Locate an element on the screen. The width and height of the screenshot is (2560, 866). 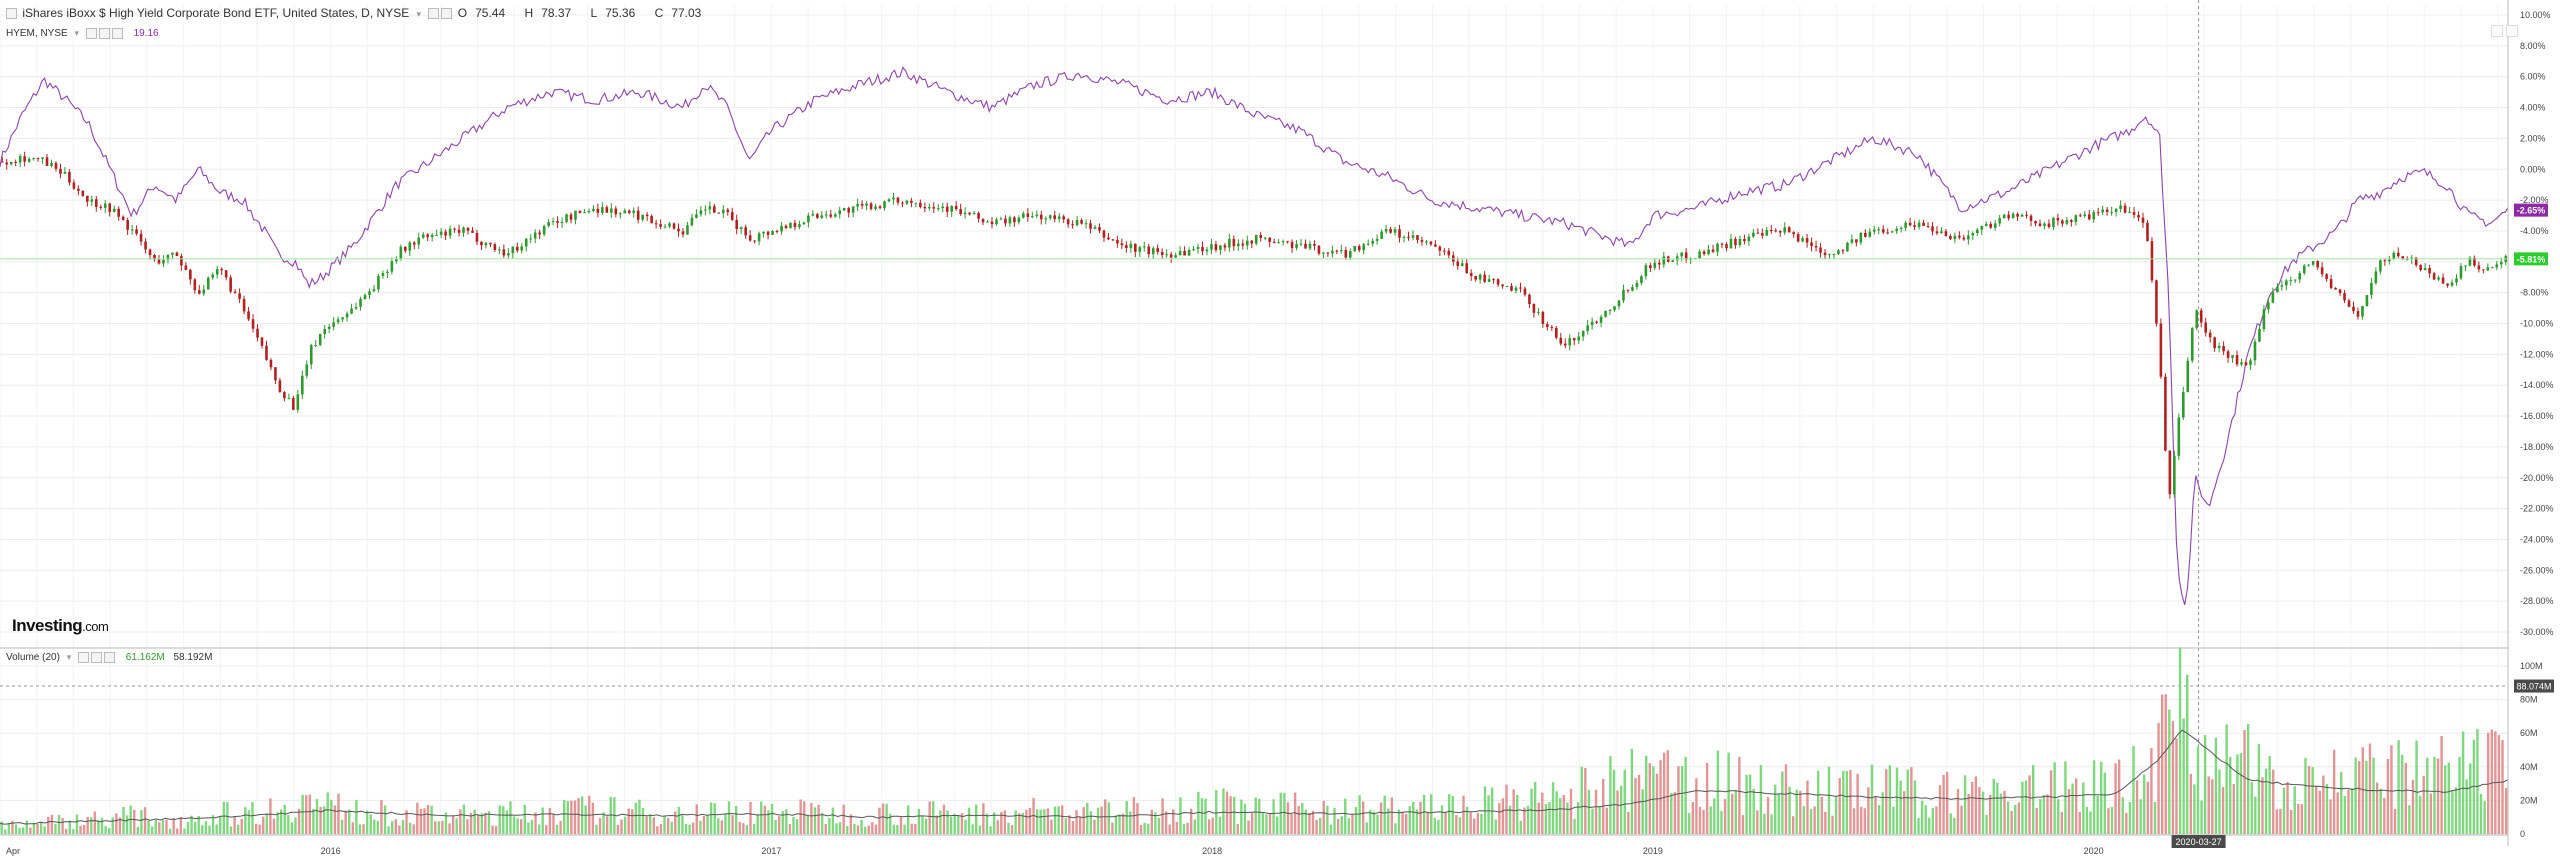
maximize-icon is located at coordinates (2497, 31).